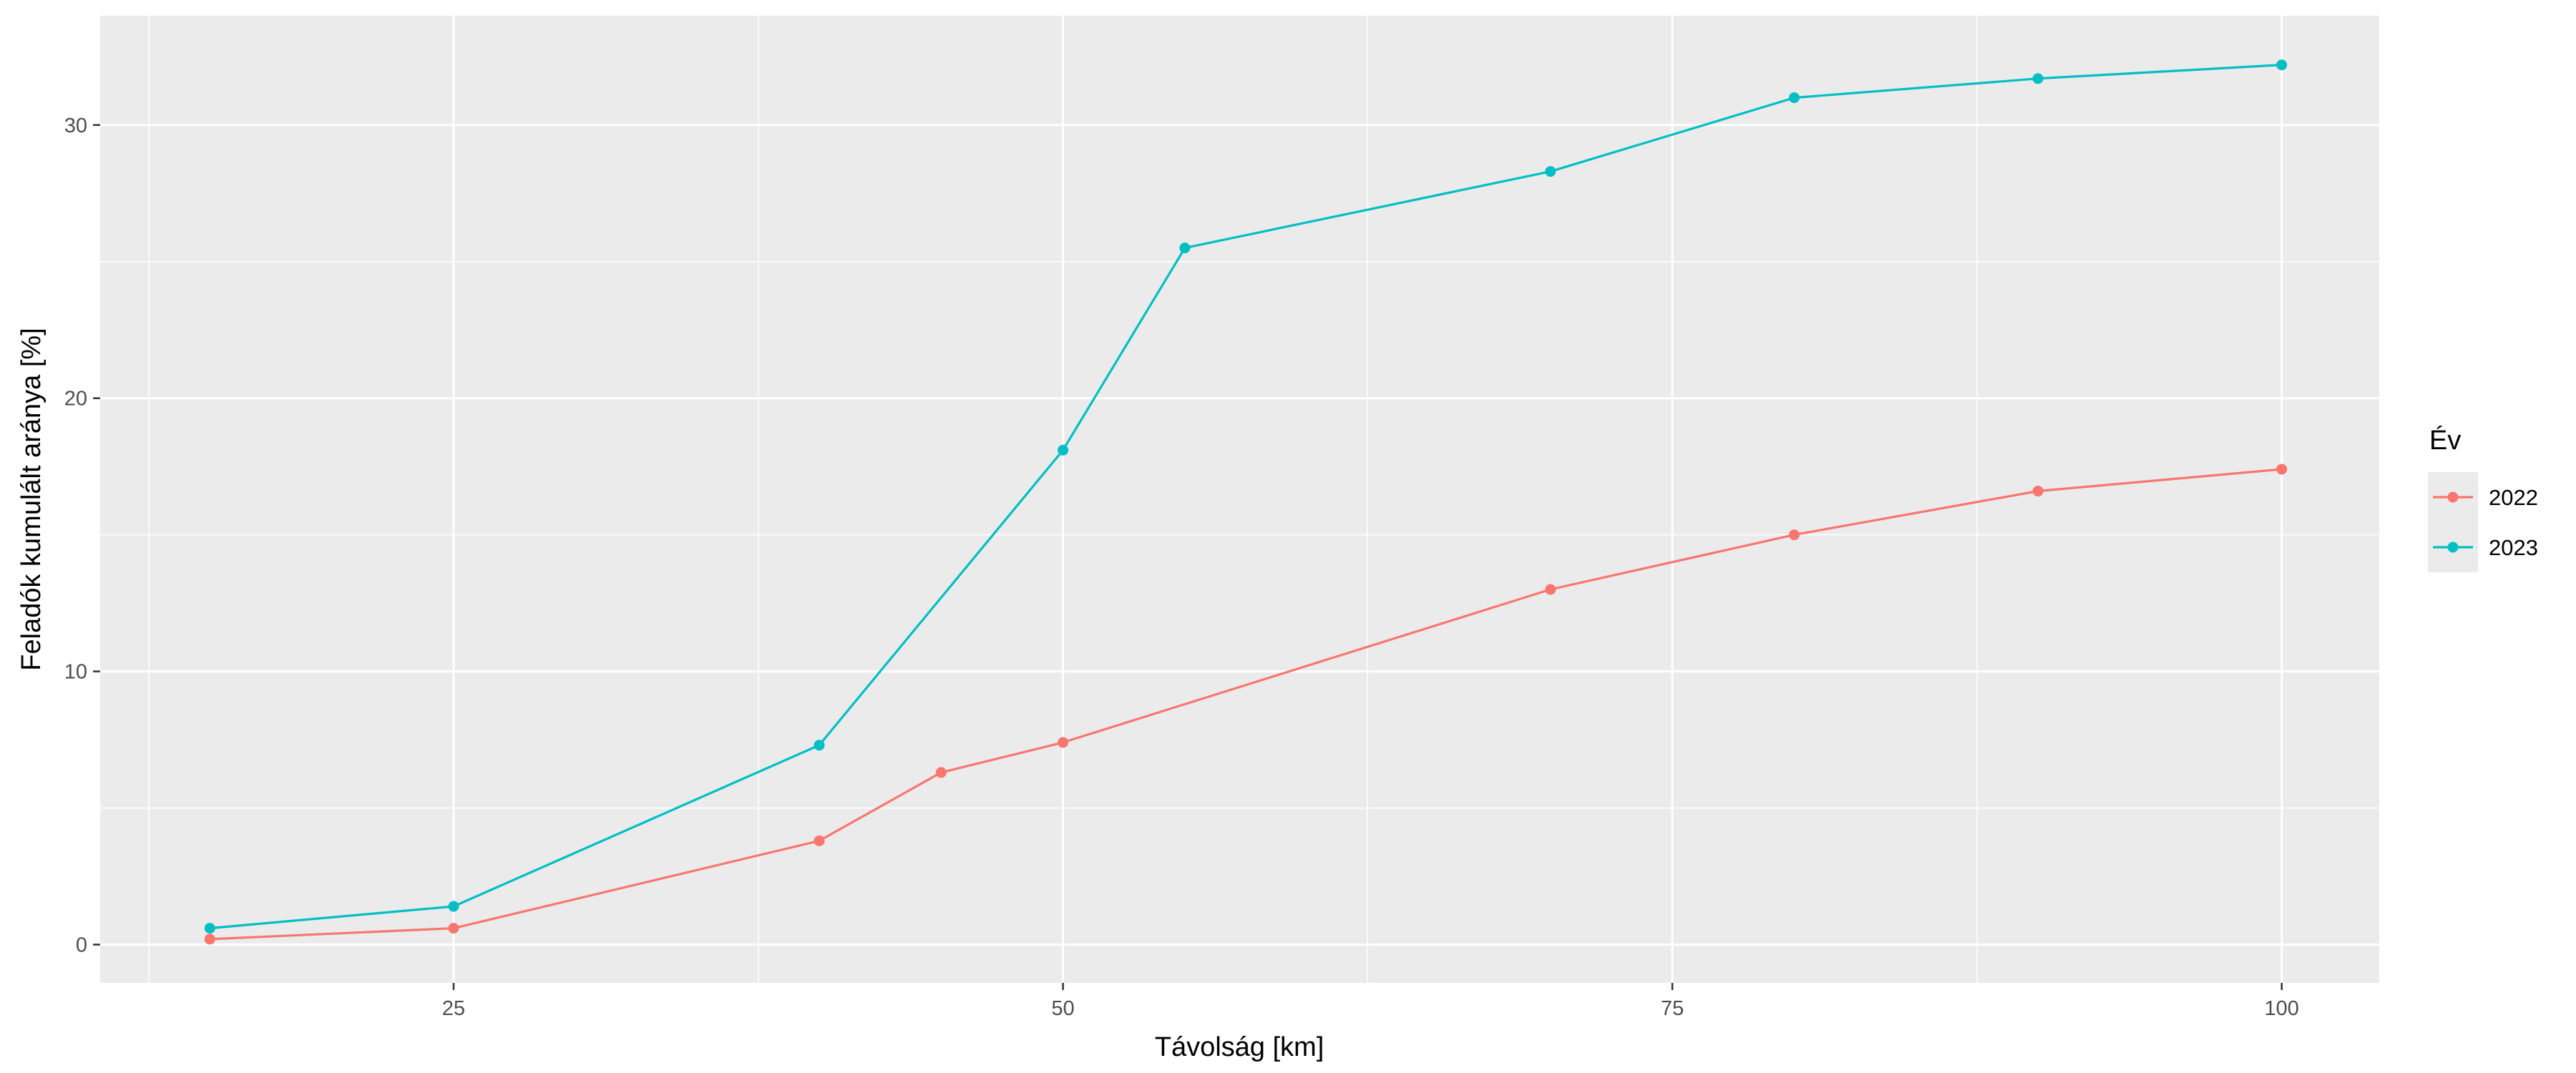 This screenshot has height=1073, width=2576. What do you see at coordinates (1062, 1008) in the screenshot?
I see `x-tick-label: 50` at bounding box center [1062, 1008].